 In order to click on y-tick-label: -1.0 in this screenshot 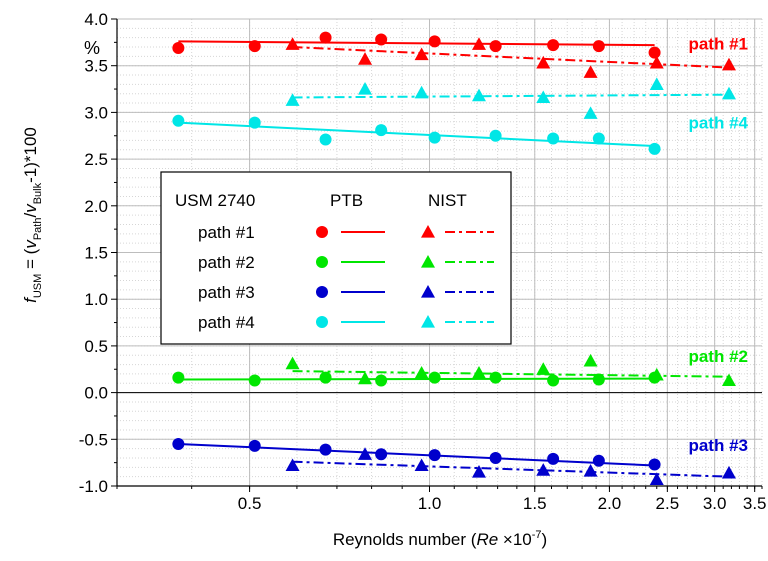, I will do `click(93, 486)`.